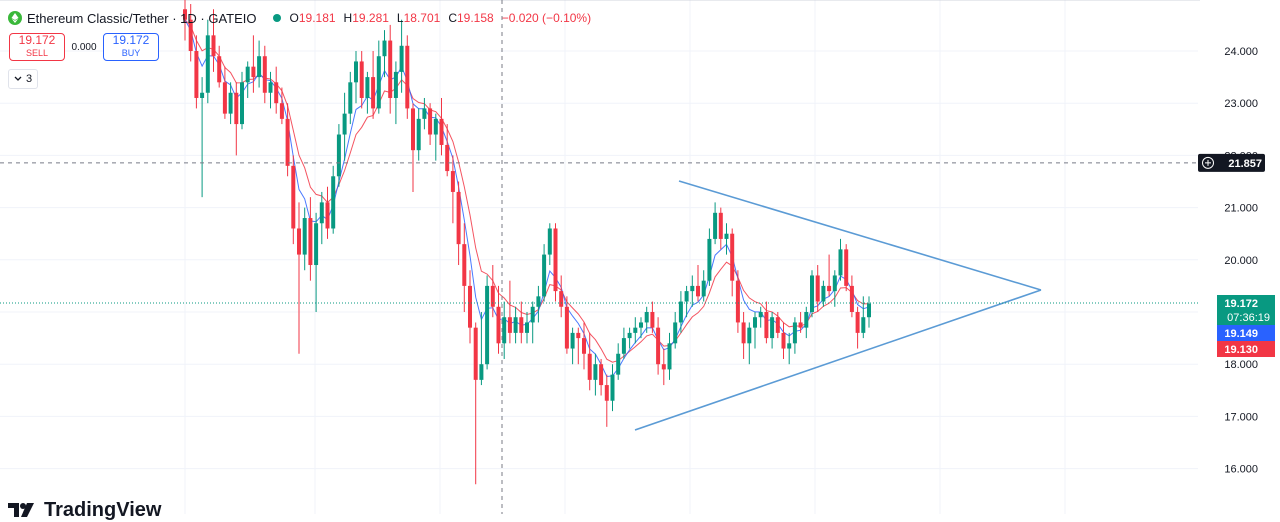 The height and width of the screenshot is (522, 1280). What do you see at coordinates (84, 510) in the screenshot?
I see `tradingview-watermark: TradingView` at bounding box center [84, 510].